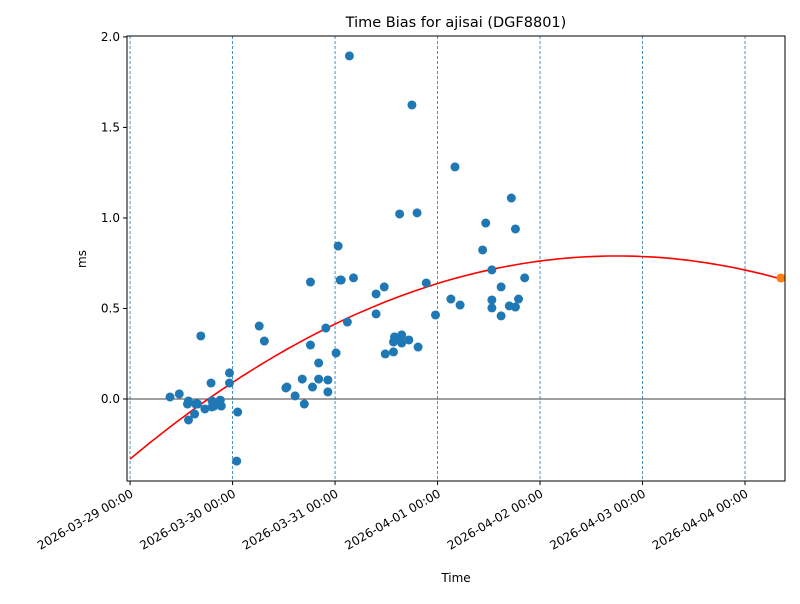  I want to click on y-tick-label: 0.5, so click(110, 308).